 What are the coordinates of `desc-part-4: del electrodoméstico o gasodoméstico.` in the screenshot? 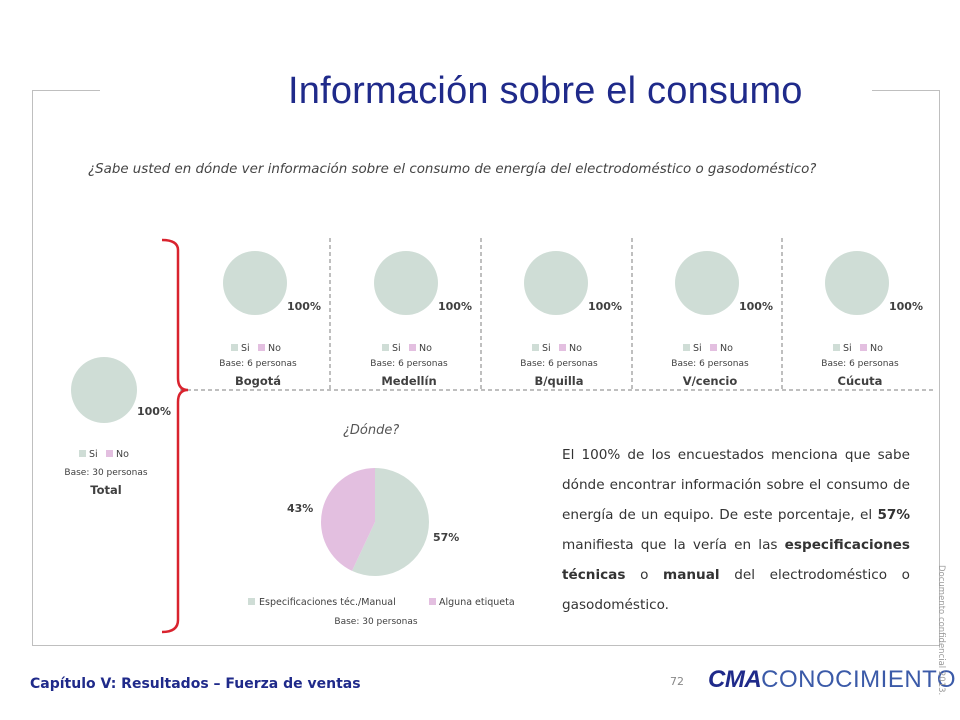 It's located at (736, 590).